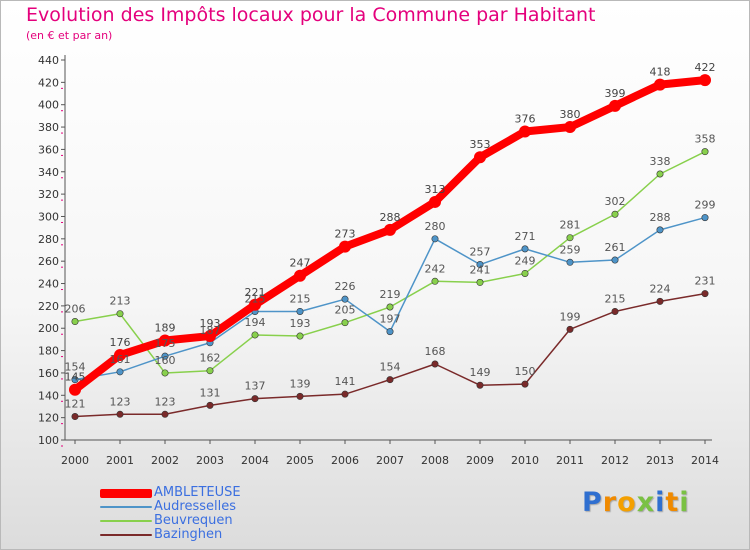 The image size is (750, 550). I want to click on y-tick-label: 260, so click(48, 261).